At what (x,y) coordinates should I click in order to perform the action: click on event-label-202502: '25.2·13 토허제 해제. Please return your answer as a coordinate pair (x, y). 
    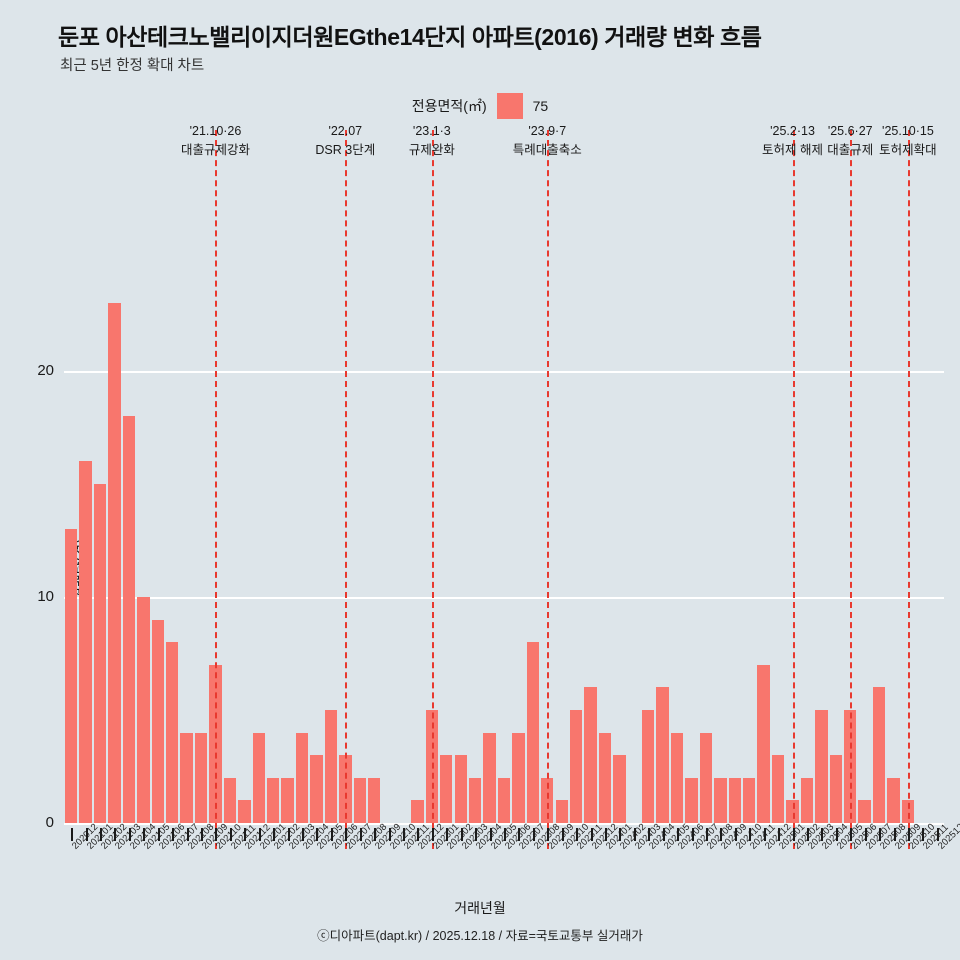
    Looking at the image, I should click on (792, 141).